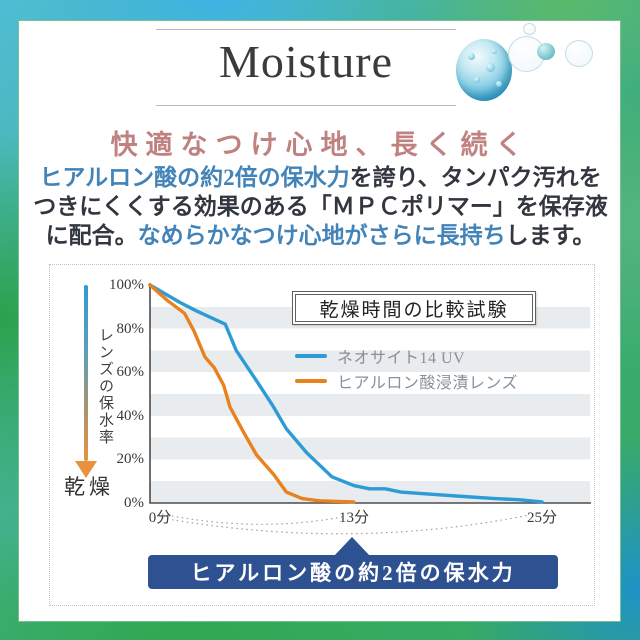 Image resolution: width=640 pixels, height=640 pixels. Describe the element at coordinates (401, 358) in the screenshot. I see `legend-label: ネオサイト14 UV` at that location.